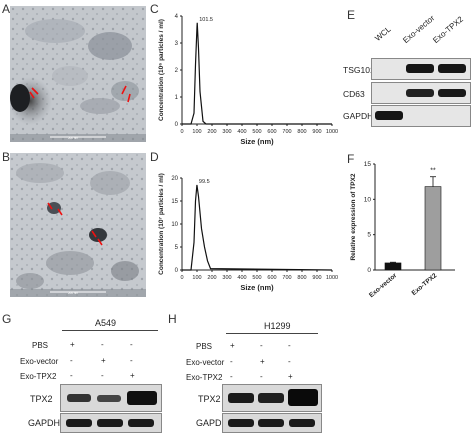 This screenshot has width=474, height=434. I want to click on y-tick-label: 4, so click(177, 17).